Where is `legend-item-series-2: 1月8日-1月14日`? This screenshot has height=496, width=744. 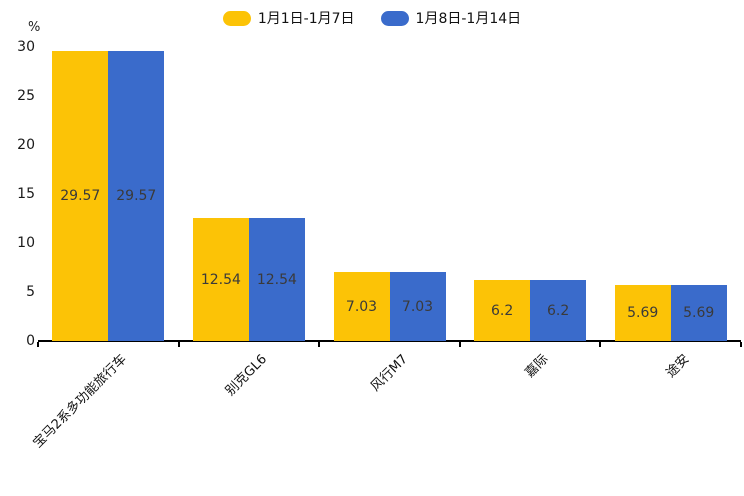
legend-item-series-2: 1月8日-1月14日 is located at coordinates (451, 18).